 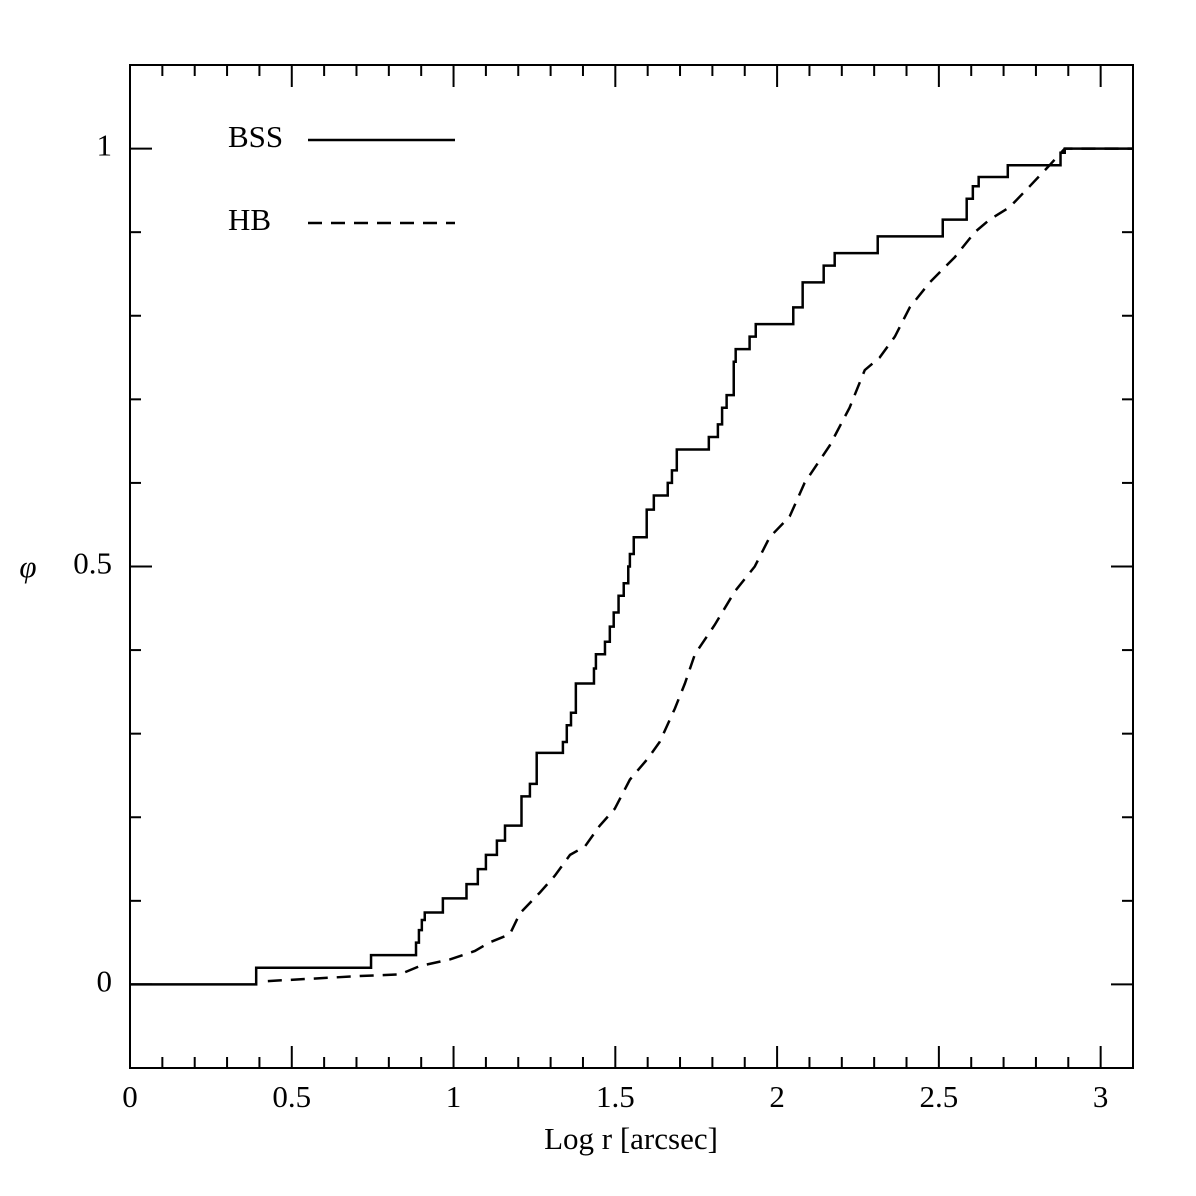 I want to click on x-tick-label: 1, so click(x=454, y=1096).